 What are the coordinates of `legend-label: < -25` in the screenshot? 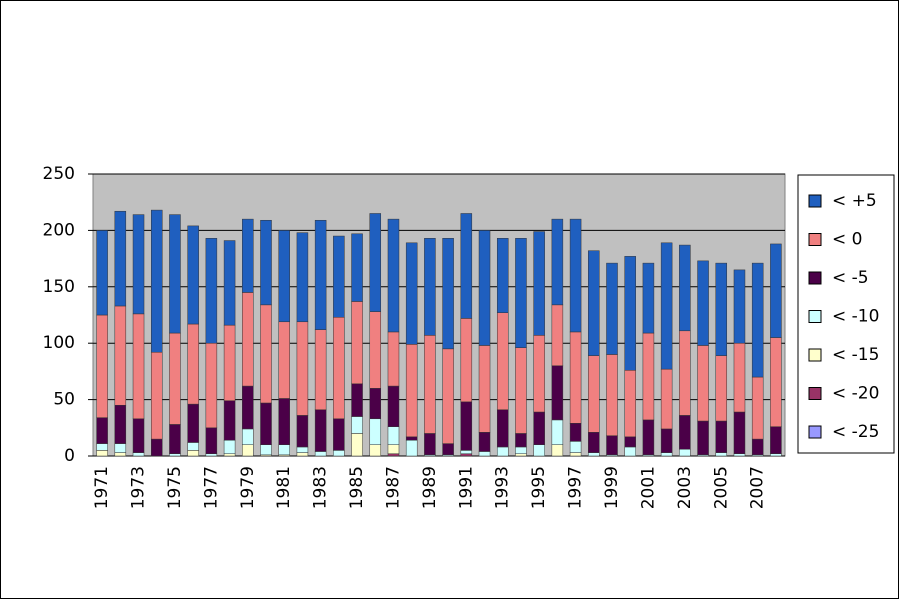 It's located at (855, 432).